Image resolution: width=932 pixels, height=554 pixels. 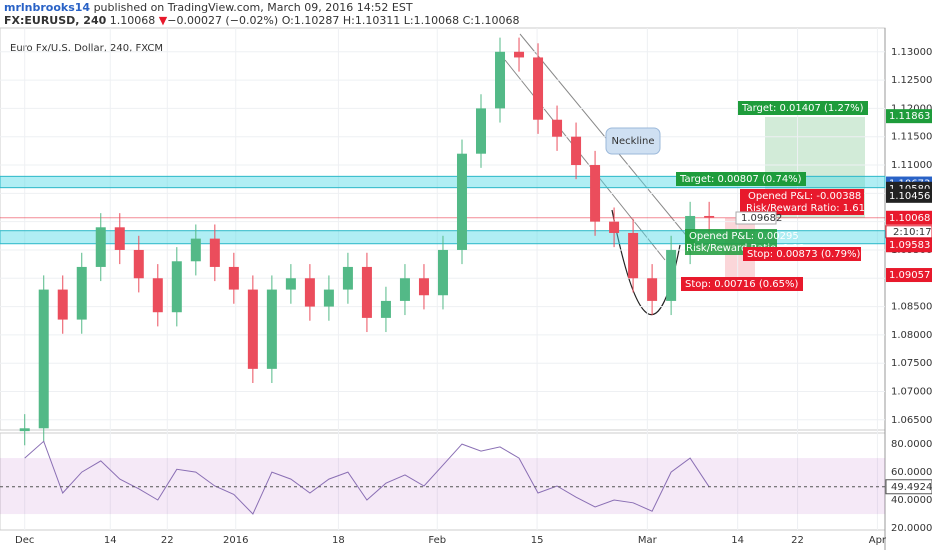 What do you see at coordinates (911, 335) in the screenshot?
I see `y-tick-label: 1.08000` at bounding box center [911, 335].